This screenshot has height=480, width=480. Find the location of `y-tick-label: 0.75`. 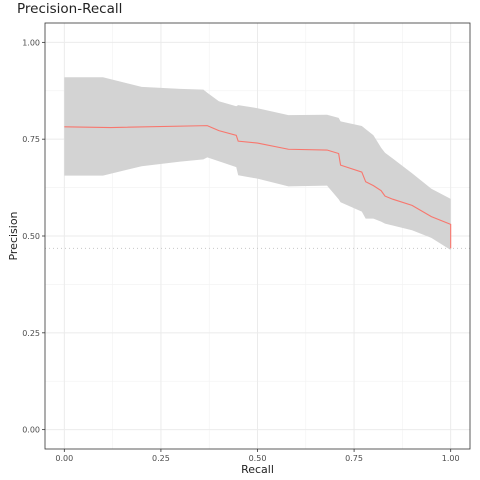

y-tick-label: 0.75 is located at coordinates (31, 139).